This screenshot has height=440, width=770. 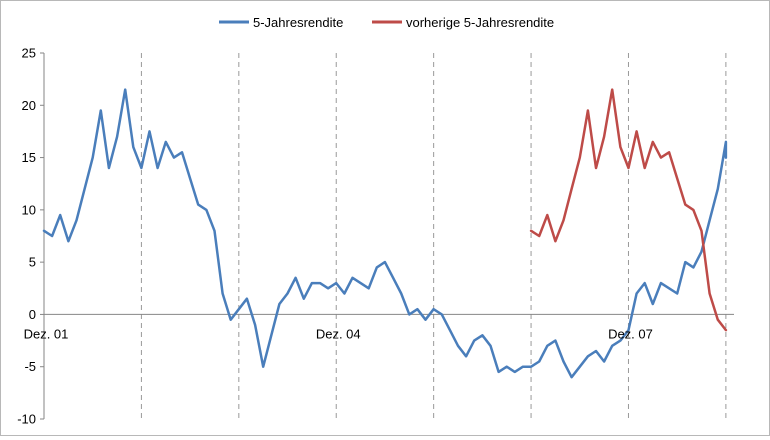 I want to click on x-tick-label: Dez. 01, so click(x=46, y=333).